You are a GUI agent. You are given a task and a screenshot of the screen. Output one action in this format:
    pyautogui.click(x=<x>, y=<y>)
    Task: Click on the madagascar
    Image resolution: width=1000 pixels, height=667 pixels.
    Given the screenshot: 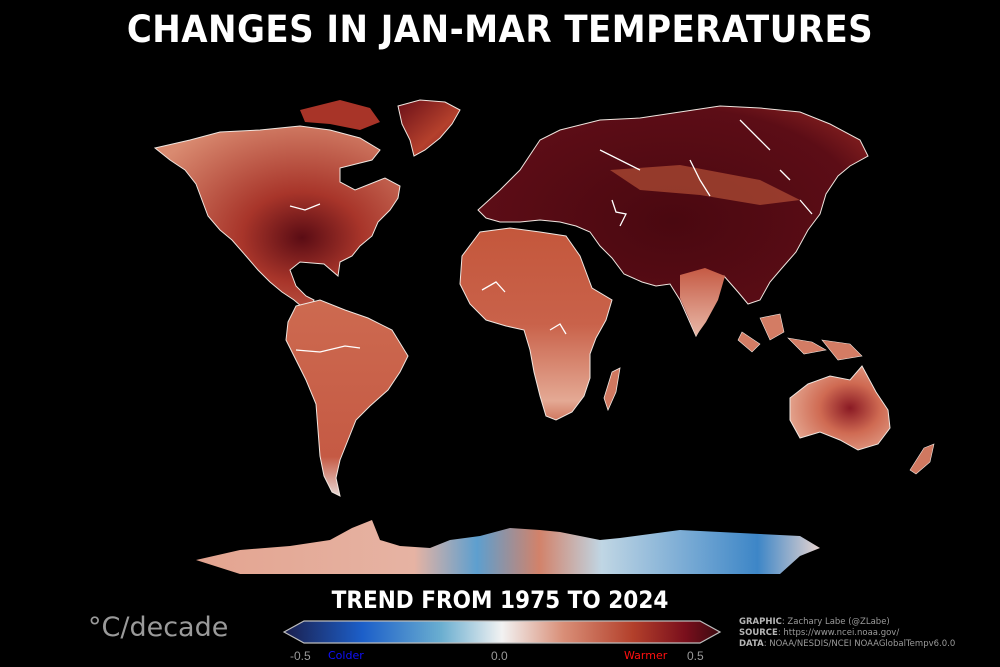 What is the action you would take?
    pyautogui.click(x=612, y=389)
    